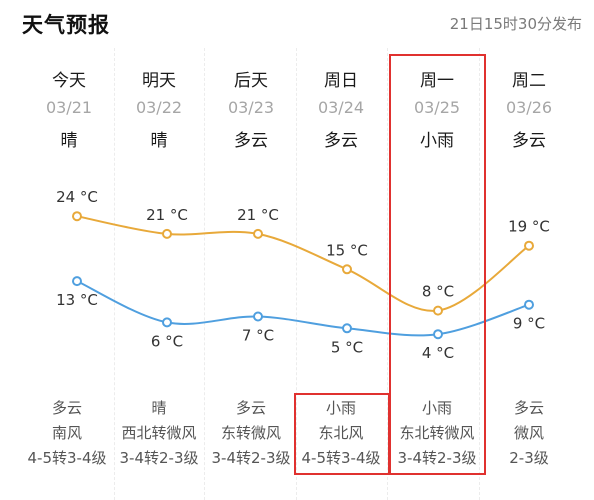 The height and width of the screenshot is (500, 594). Describe the element at coordinates (159, 107) in the screenshot. I see `day-date: 03/22` at that location.